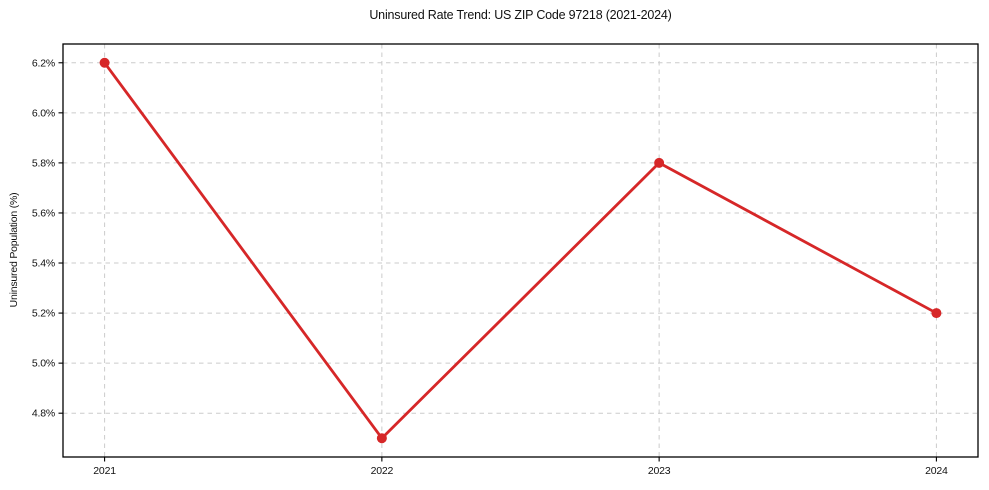 The image size is (989, 490). What do you see at coordinates (43, 314) in the screenshot?
I see `y-tick-label: 5.2%` at bounding box center [43, 314].